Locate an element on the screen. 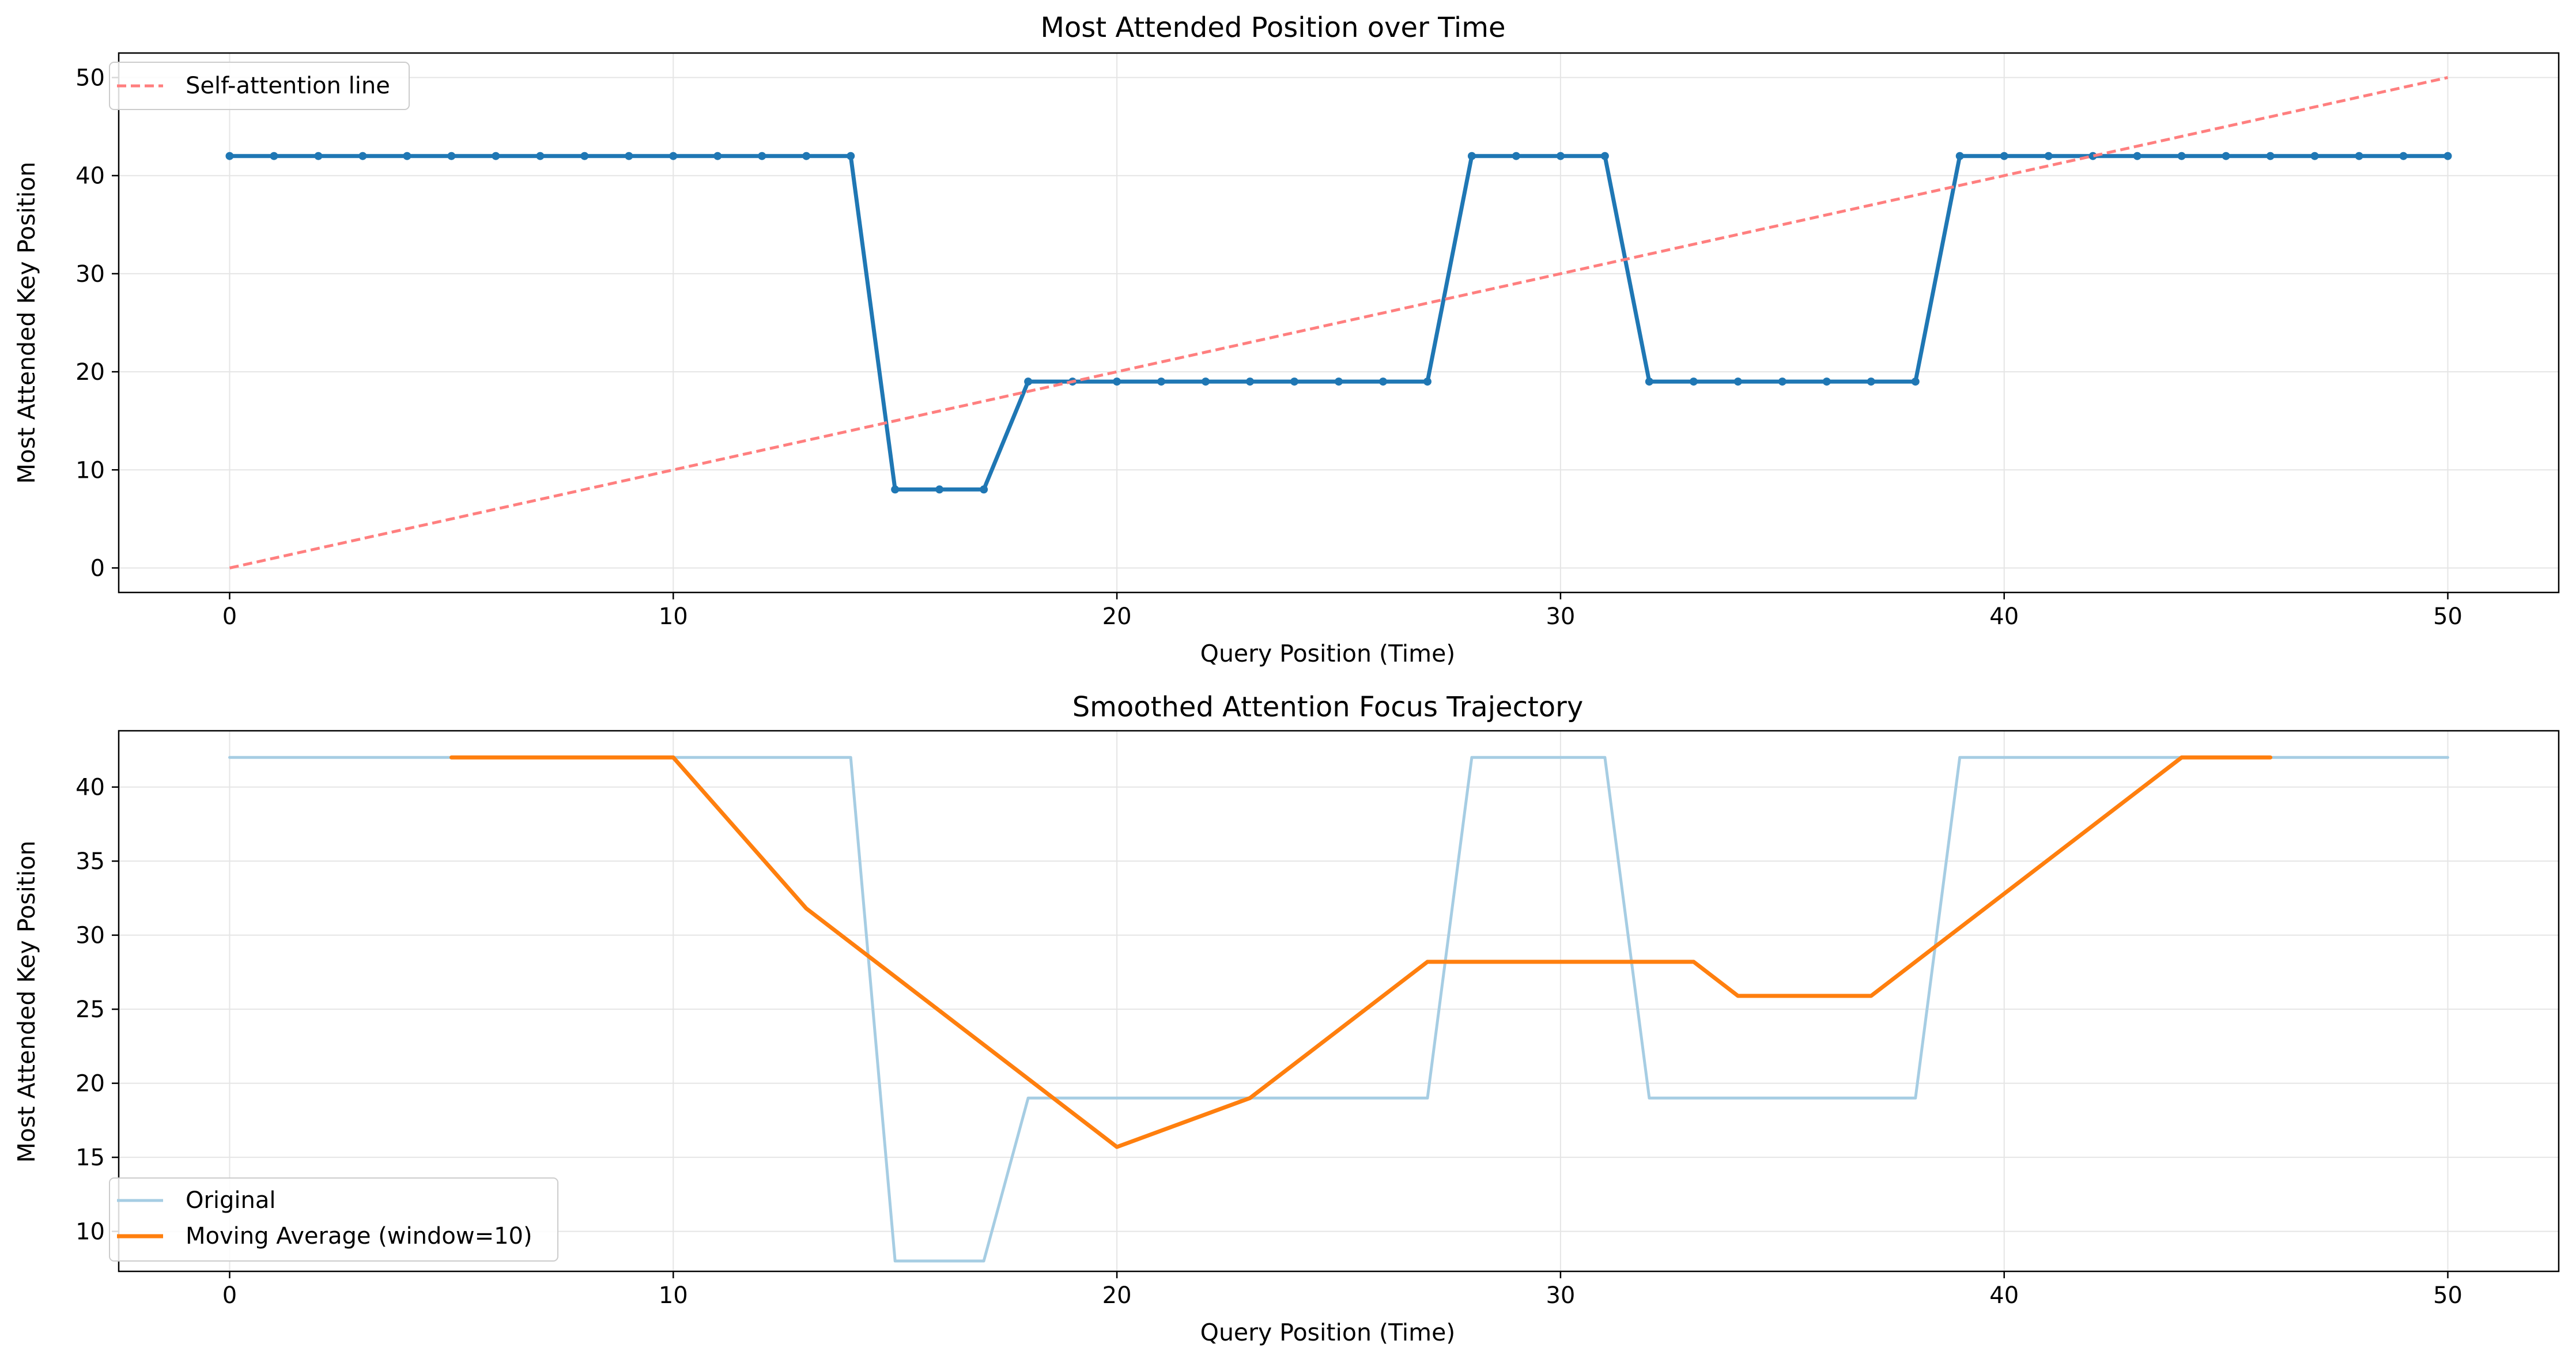 This screenshot has width=2576, height=1363. self-attention-legend-label: Self-attention line is located at coordinates (288, 86).